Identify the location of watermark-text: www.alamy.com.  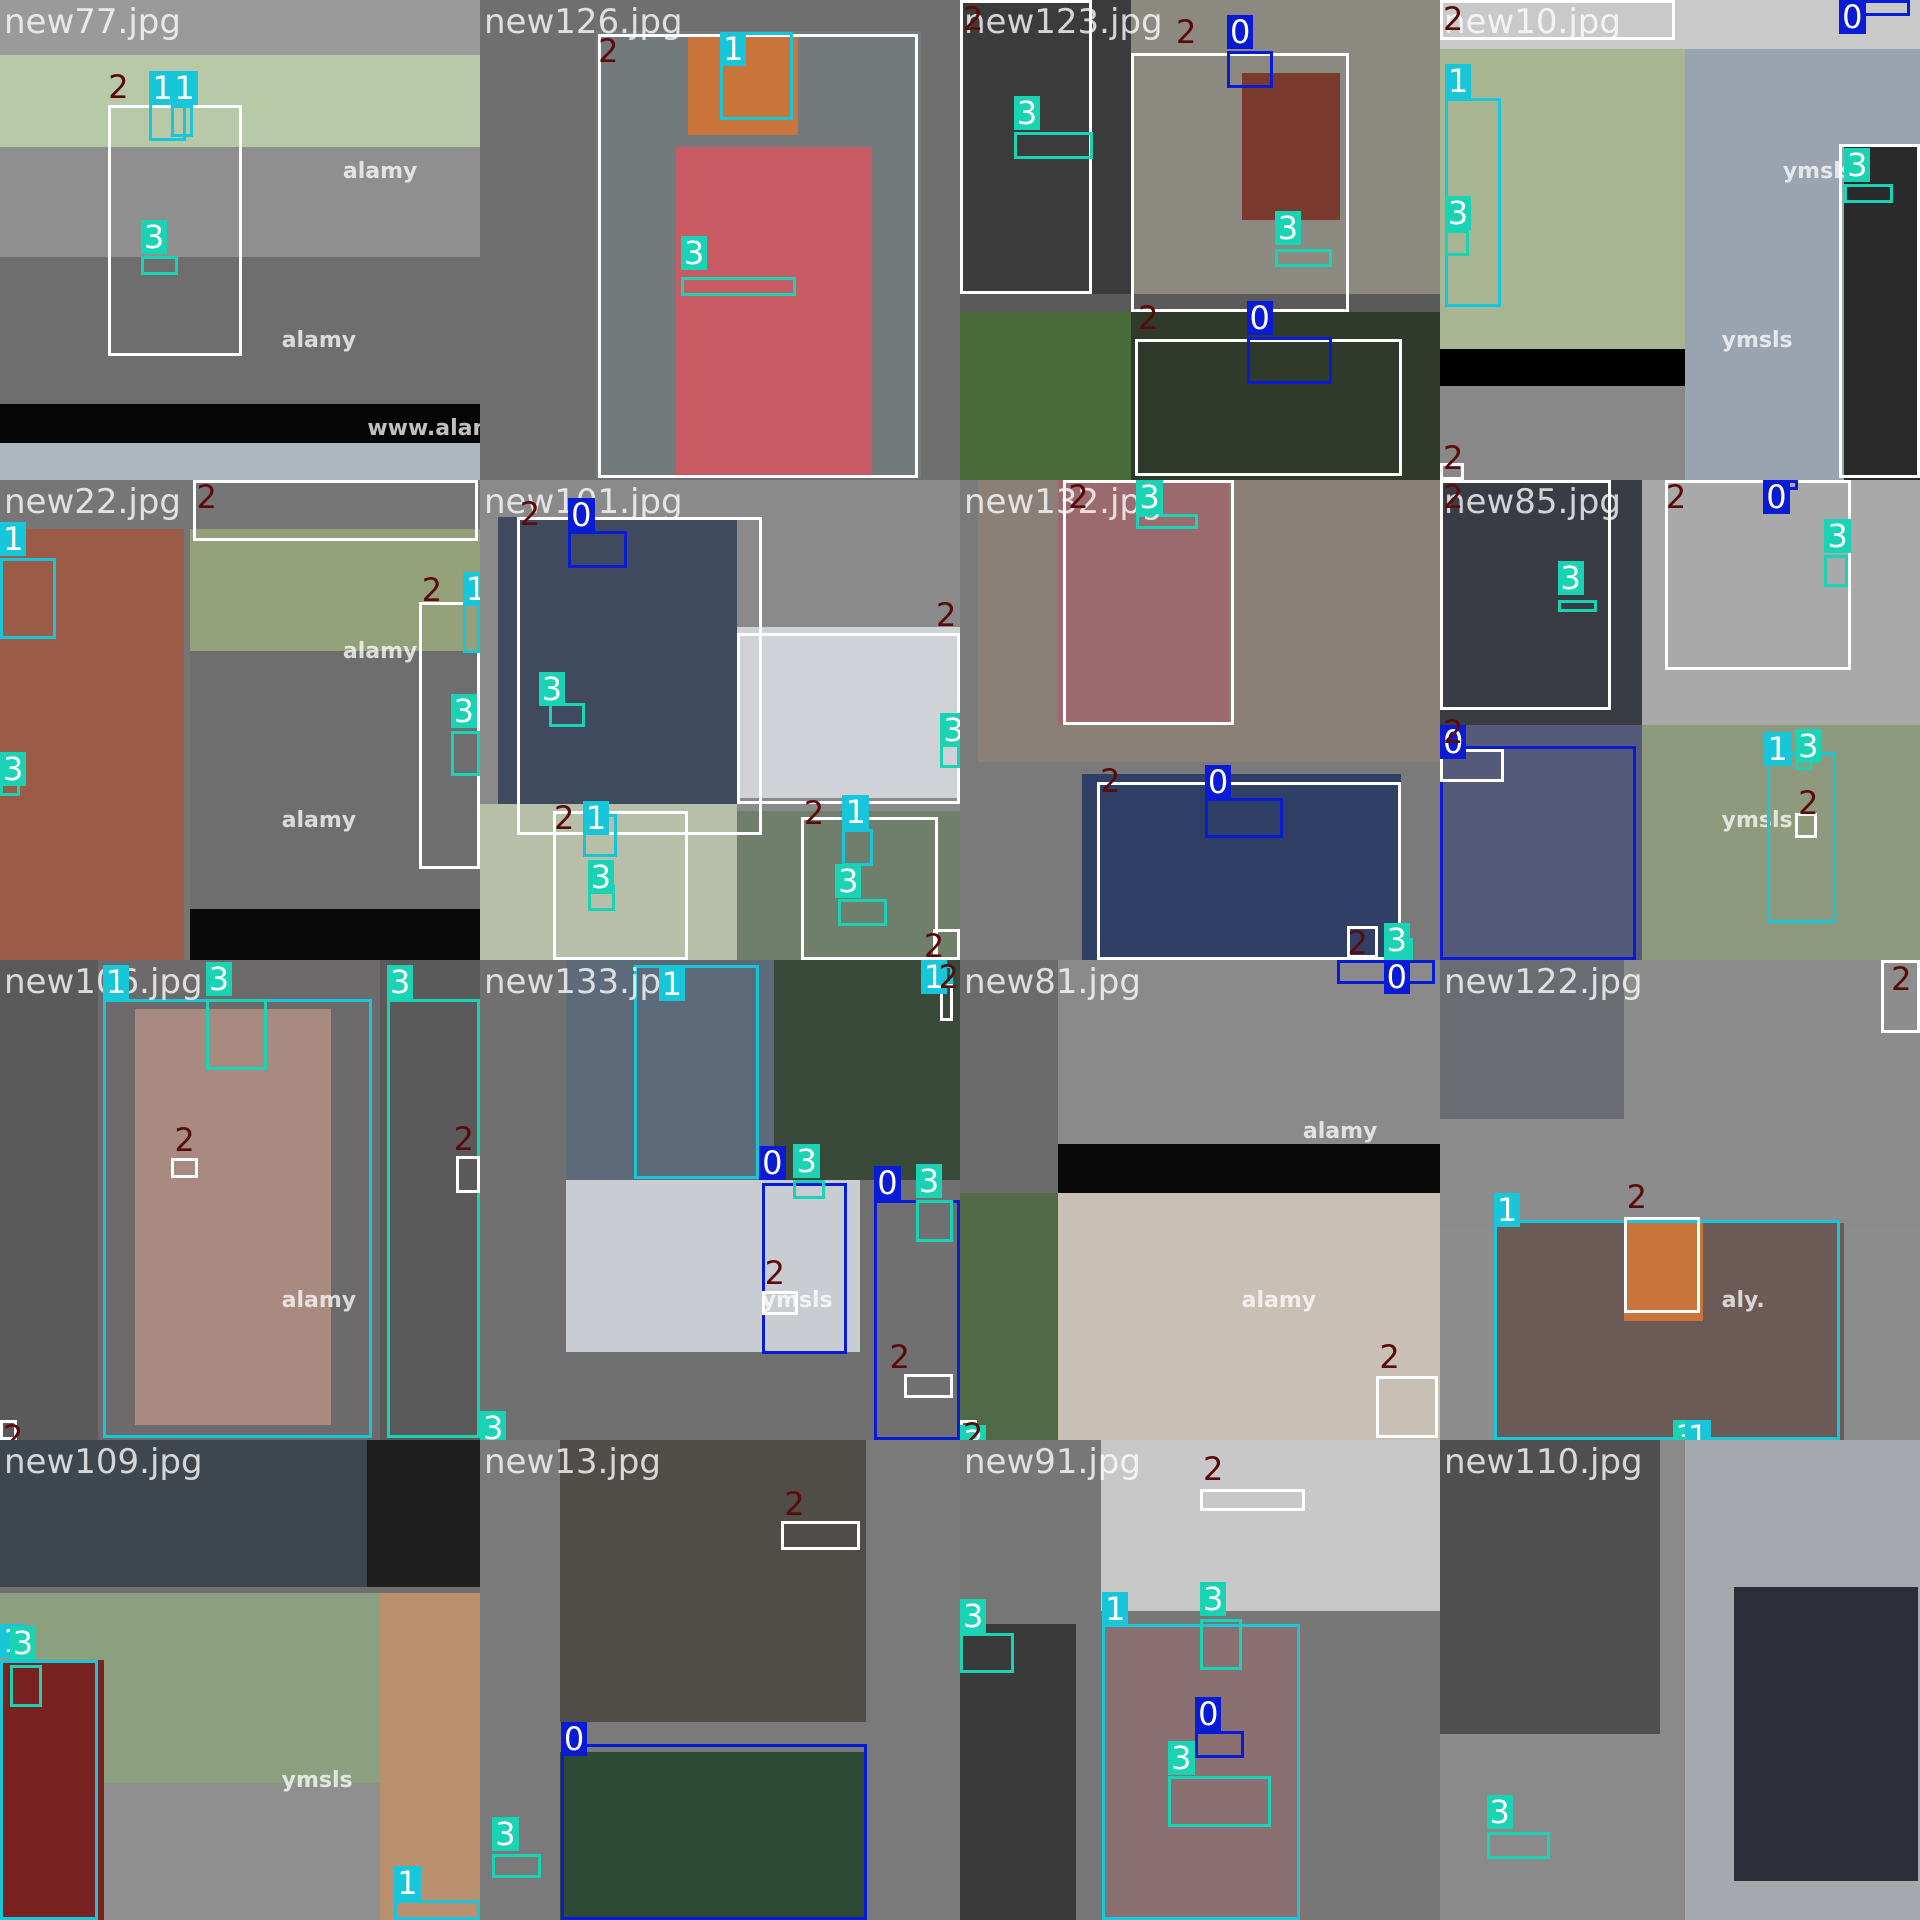
(423, 429).